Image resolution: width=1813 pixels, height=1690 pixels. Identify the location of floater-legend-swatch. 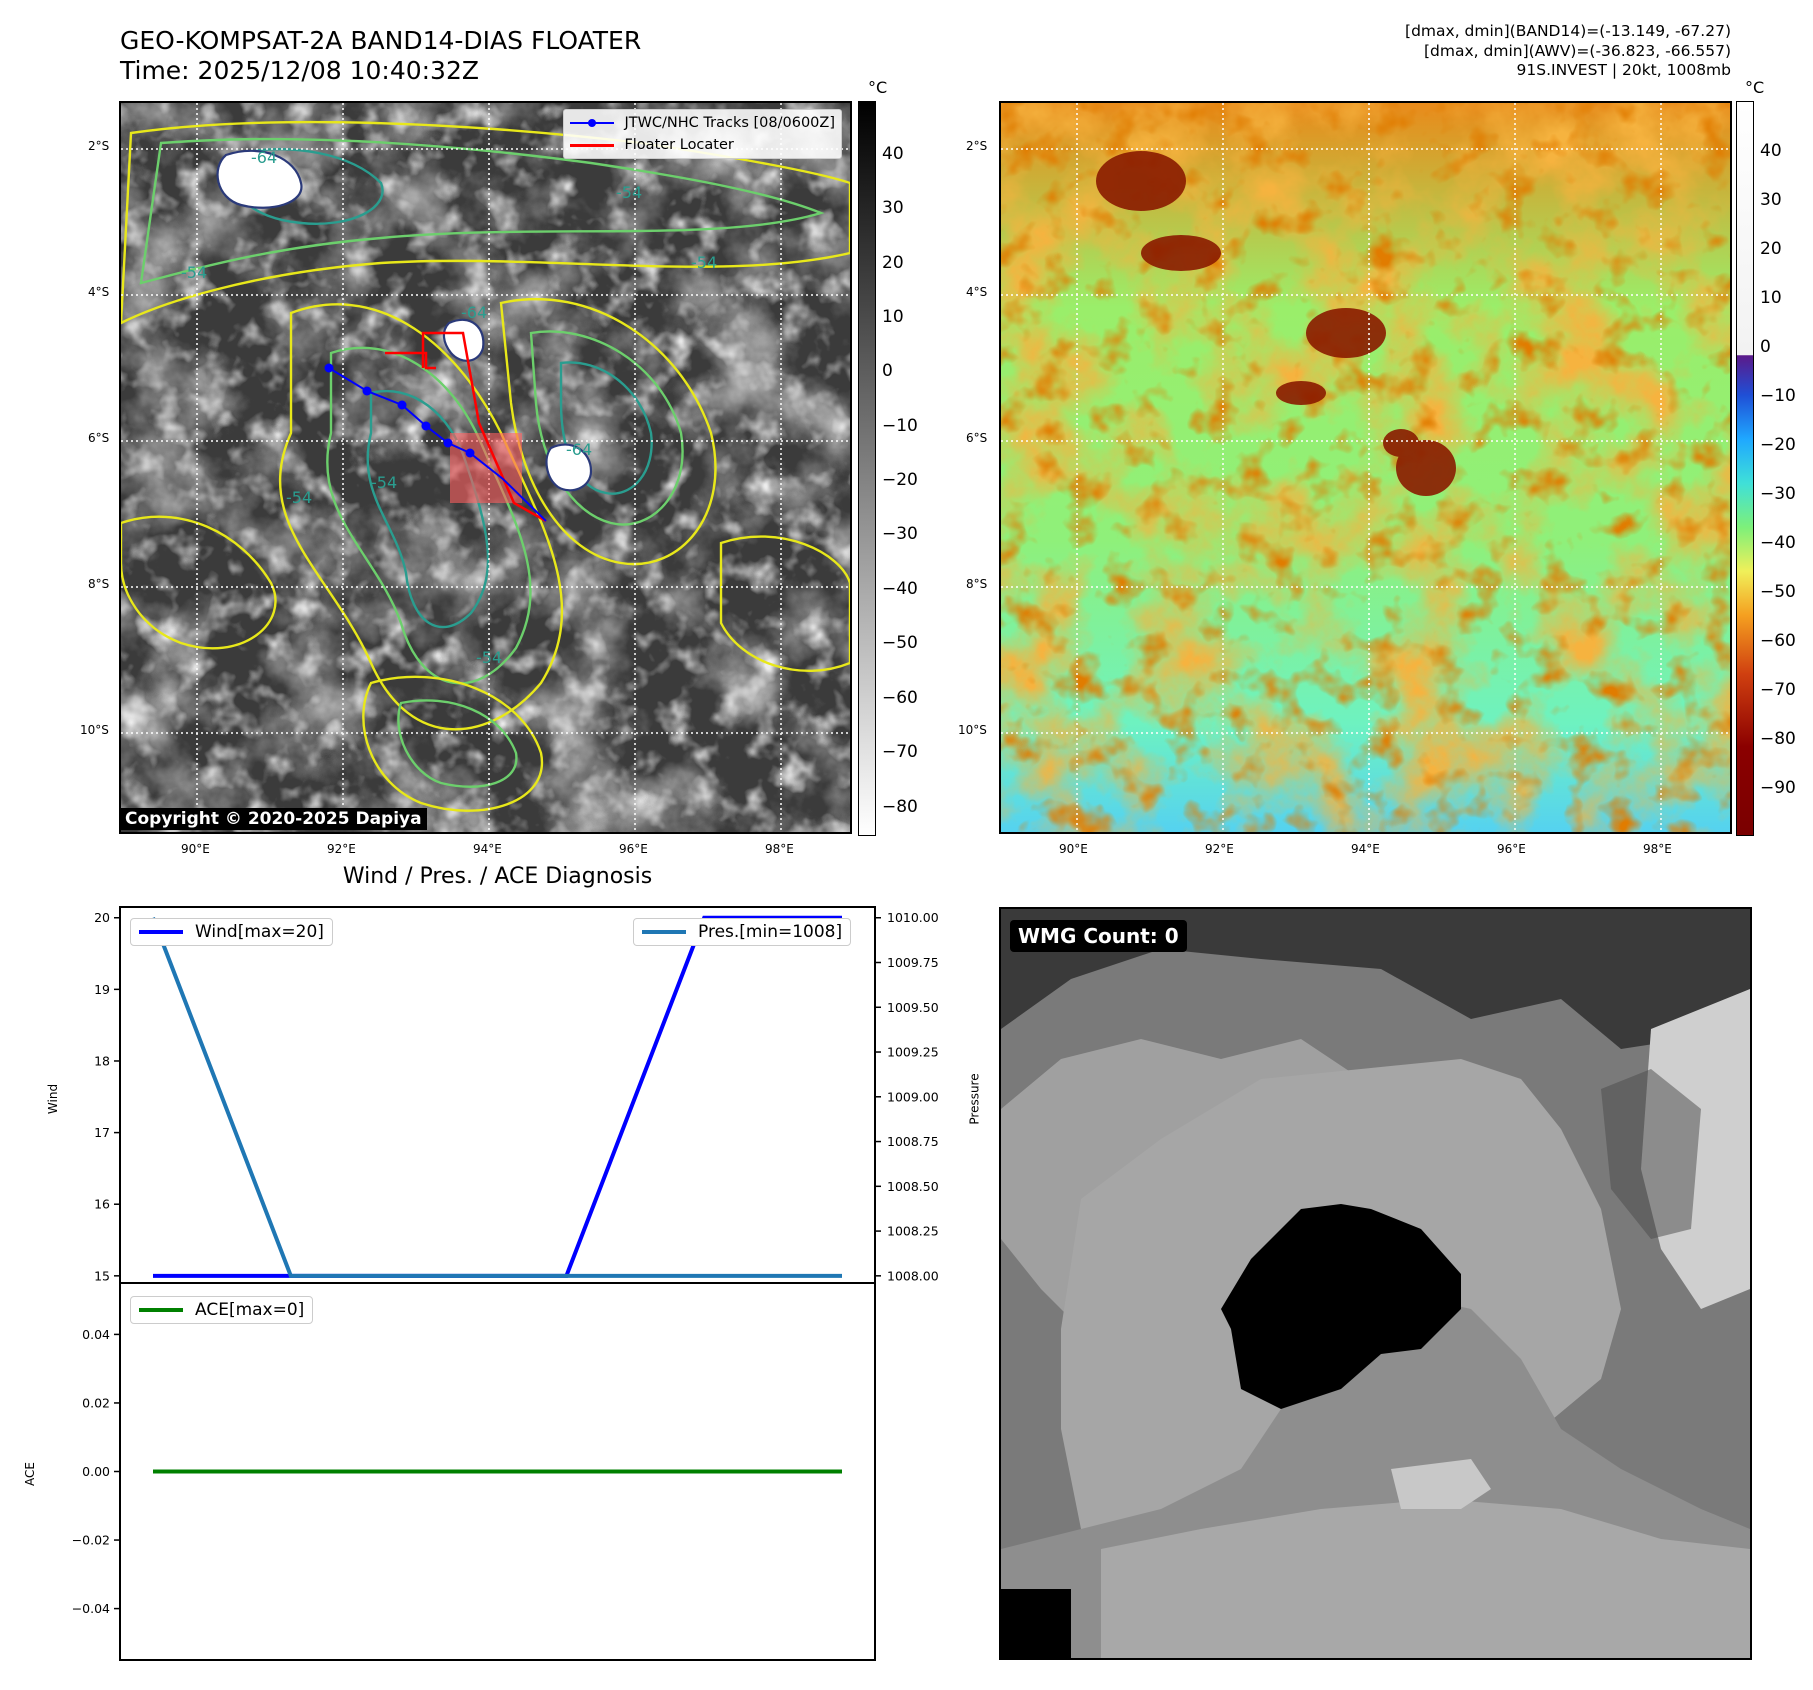
(592, 145).